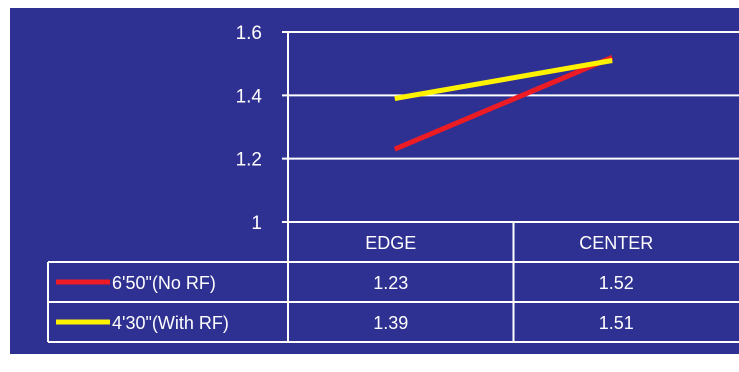 Image resolution: width=739 pixels, height=372 pixels. Describe the element at coordinates (390, 243) in the screenshot. I see `category-label: EDGE` at that location.